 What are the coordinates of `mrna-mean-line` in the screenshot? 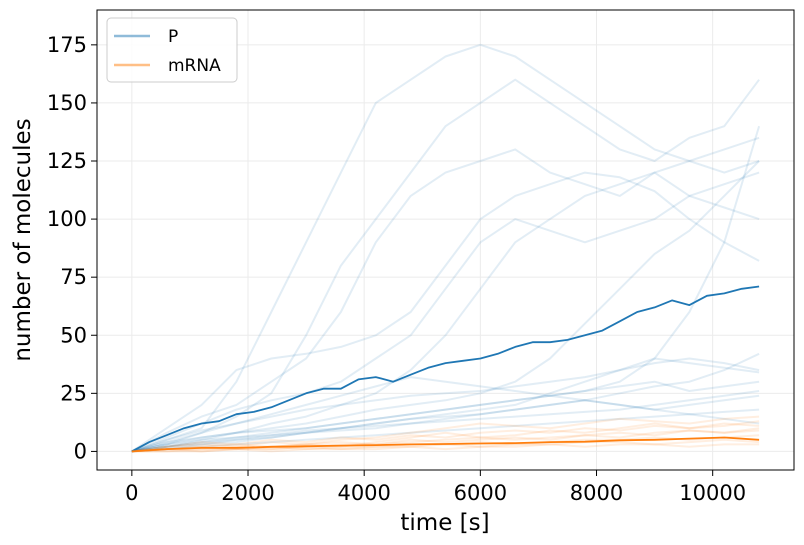 It's located at (445, 444).